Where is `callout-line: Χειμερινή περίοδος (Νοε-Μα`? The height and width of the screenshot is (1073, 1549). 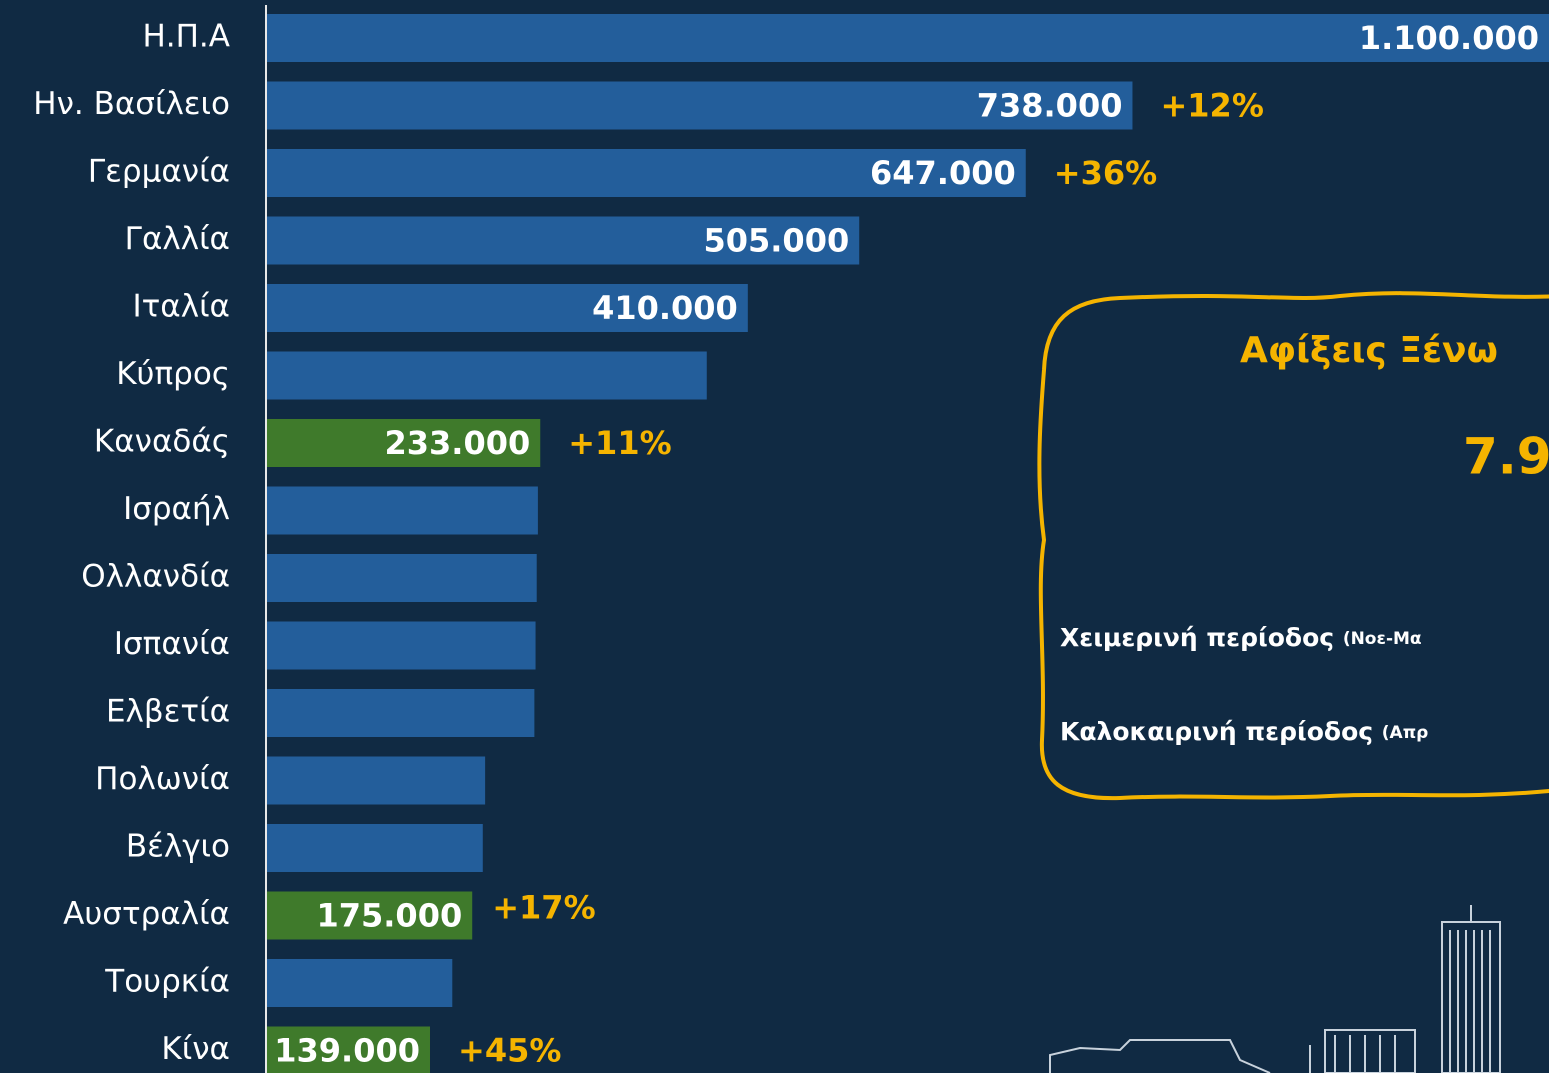 callout-line: Χειμερινή περίοδος (Νοε-Μα is located at coordinates (1241, 637).